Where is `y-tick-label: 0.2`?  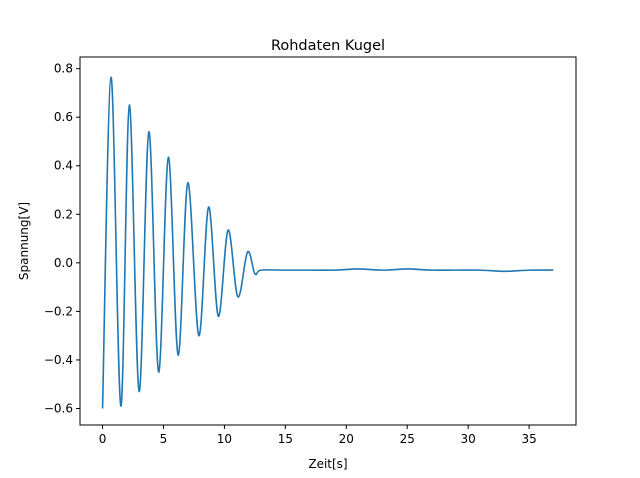 y-tick-label: 0.2 is located at coordinates (63, 214).